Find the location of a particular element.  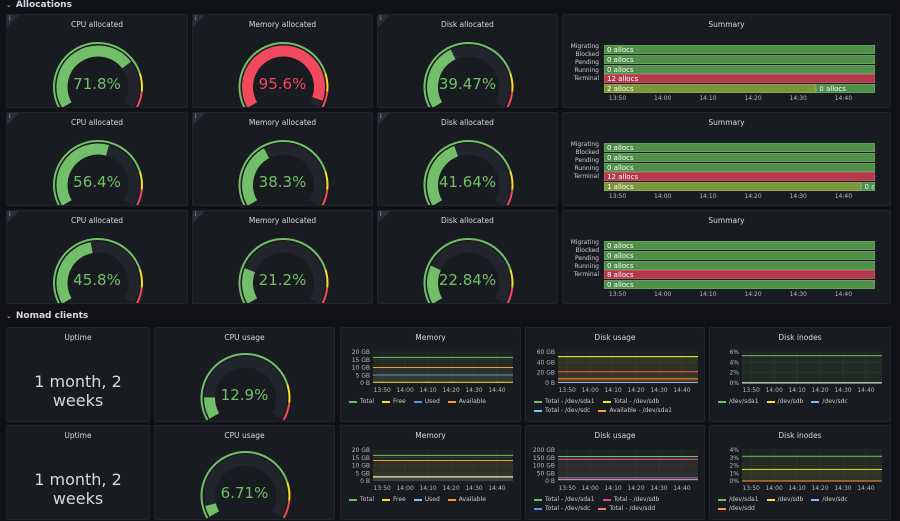

legend: Total Free Used Available is located at coordinates (432, 499).